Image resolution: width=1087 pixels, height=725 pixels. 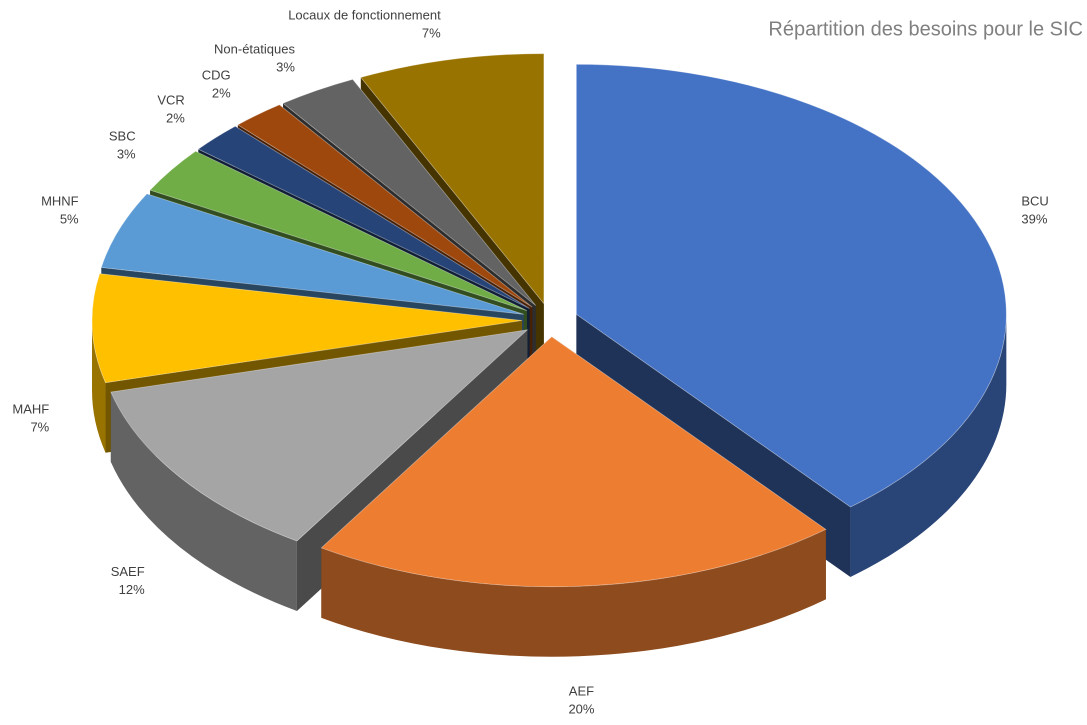 What do you see at coordinates (364, 15) in the screenshot?
I see `slice-label: Locaux de fonctionnement` at bounding box center [364, 15].